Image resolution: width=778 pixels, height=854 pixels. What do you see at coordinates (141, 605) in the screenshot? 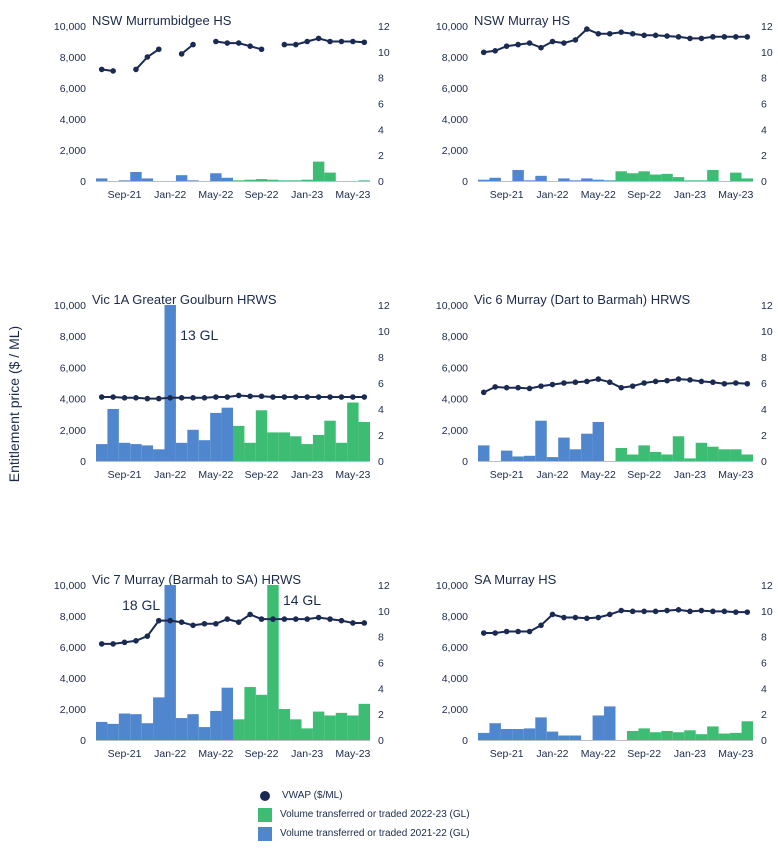
I see `volume-annotation: 18 GL` at bounding box center [141, 605].